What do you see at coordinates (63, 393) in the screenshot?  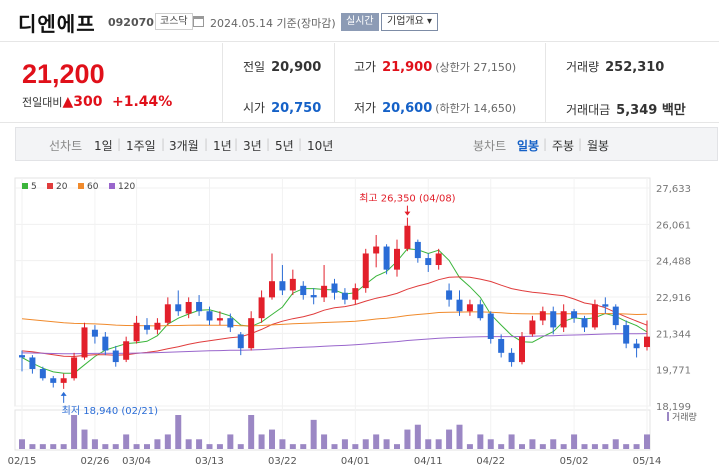 I see `low-arrow-head` at bounding box center [63, 393].